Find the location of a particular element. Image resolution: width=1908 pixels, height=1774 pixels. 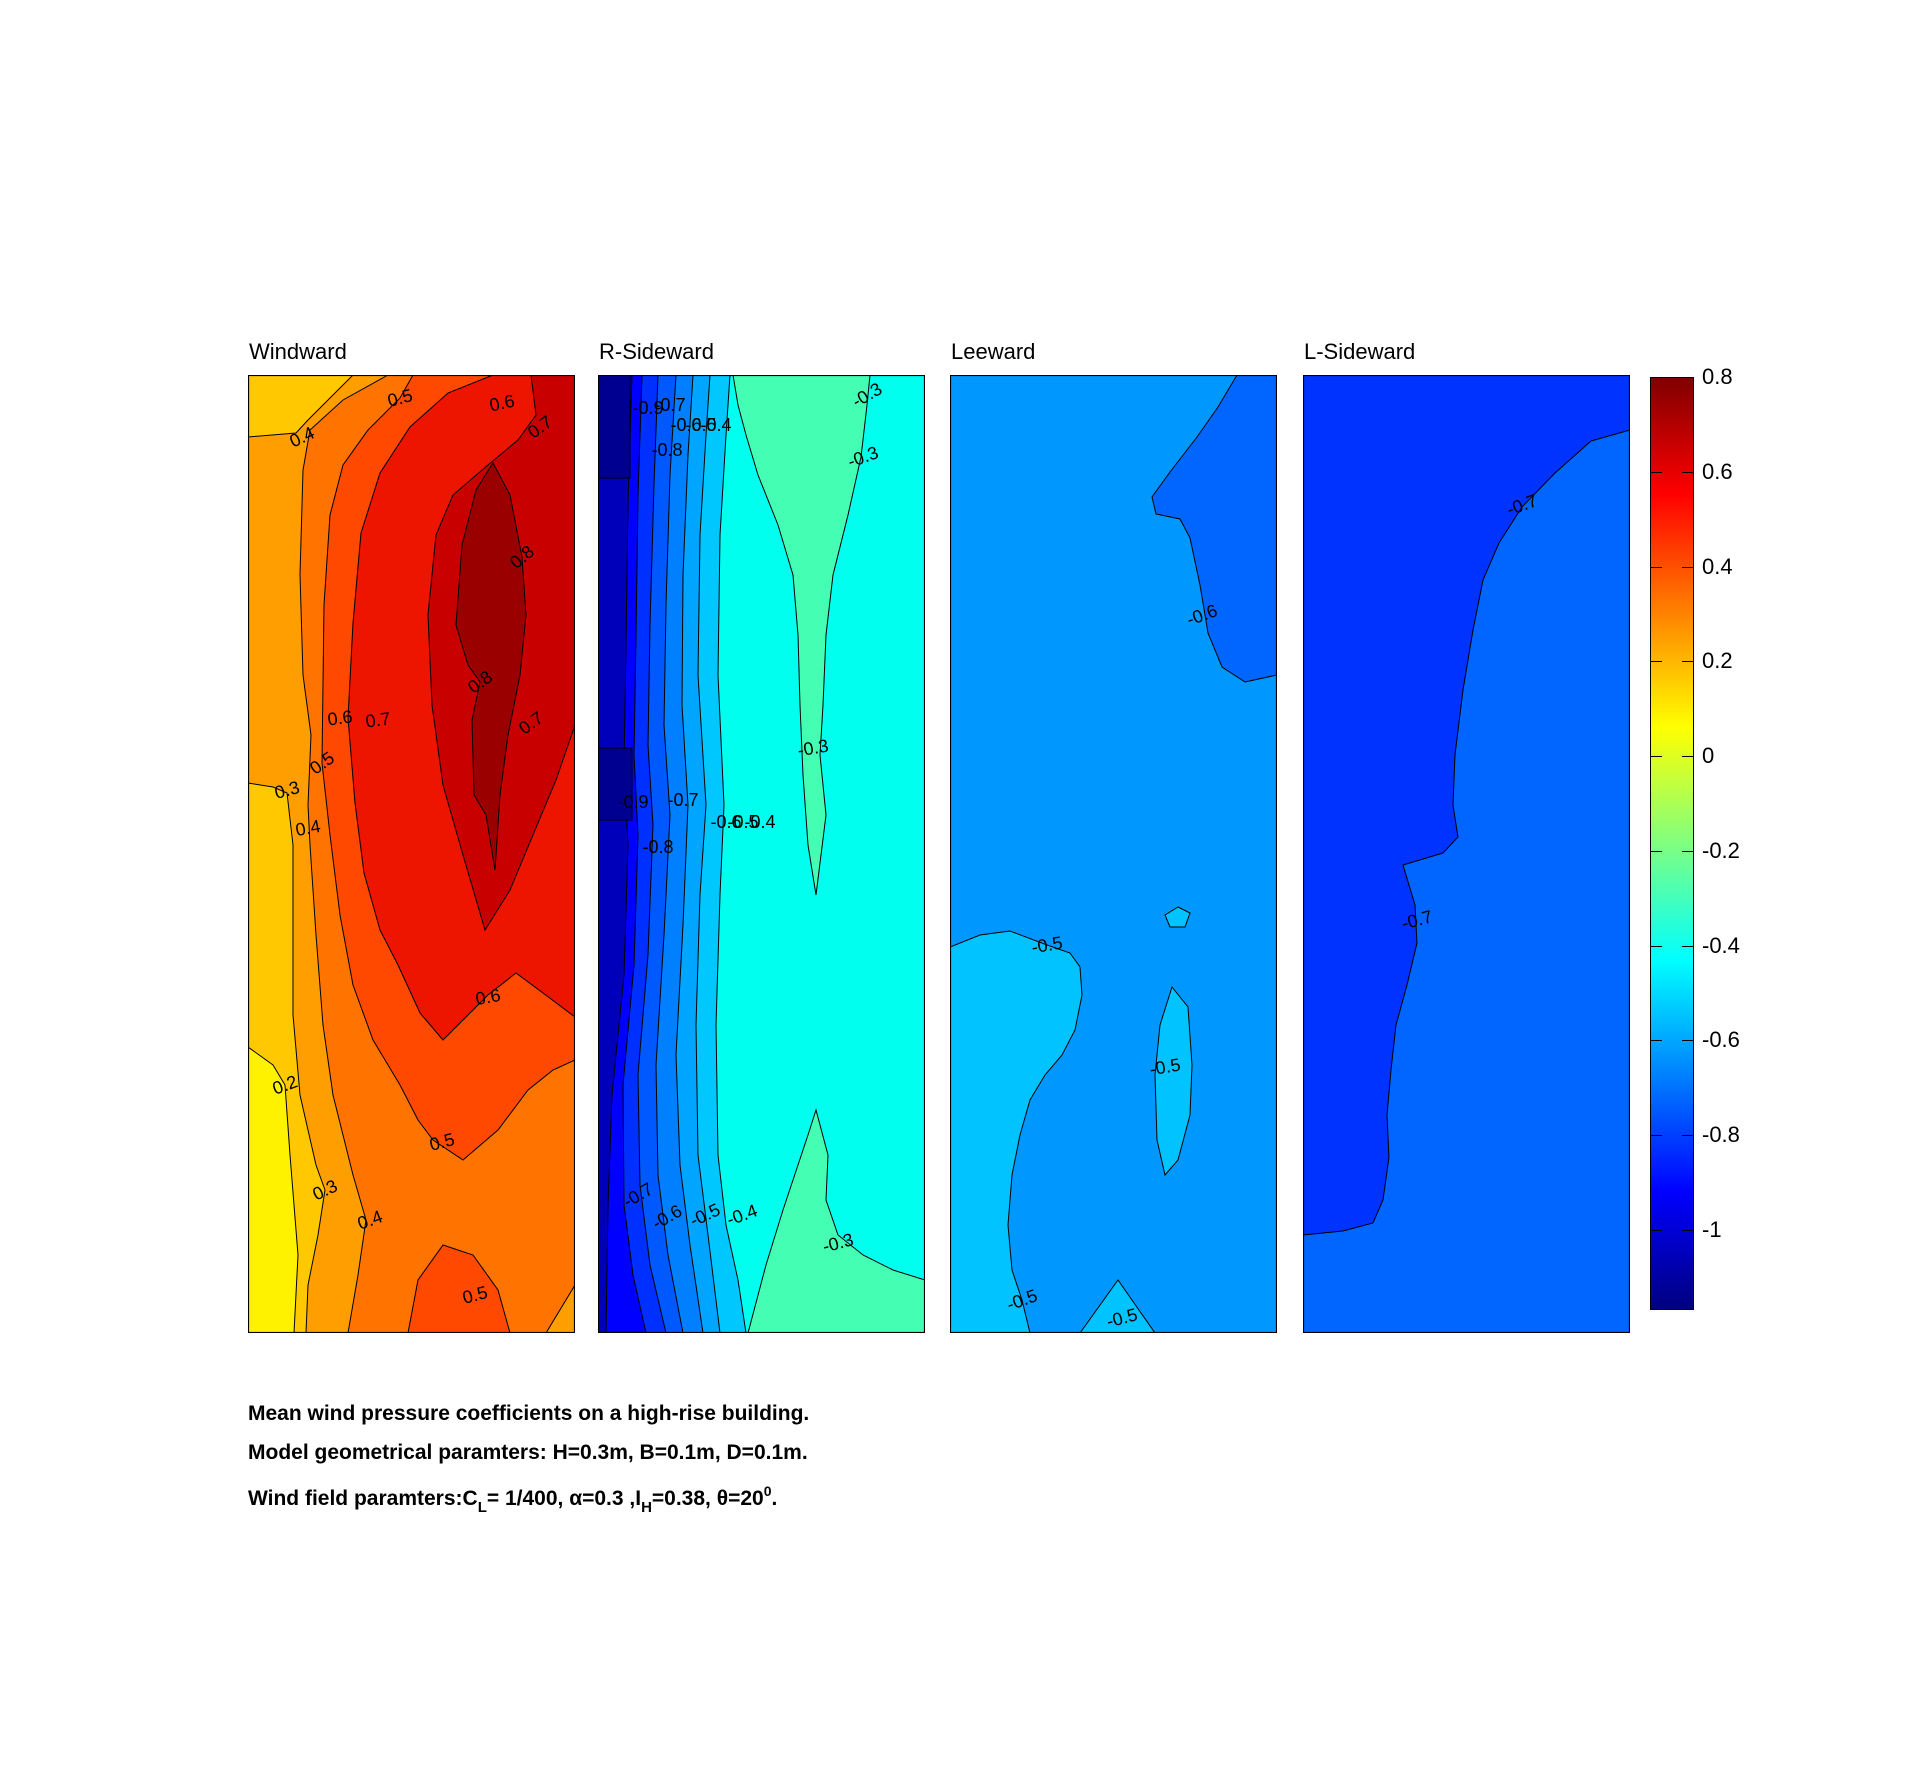

panel-title-leeward: Leeward is located at coordinates (993, 351).